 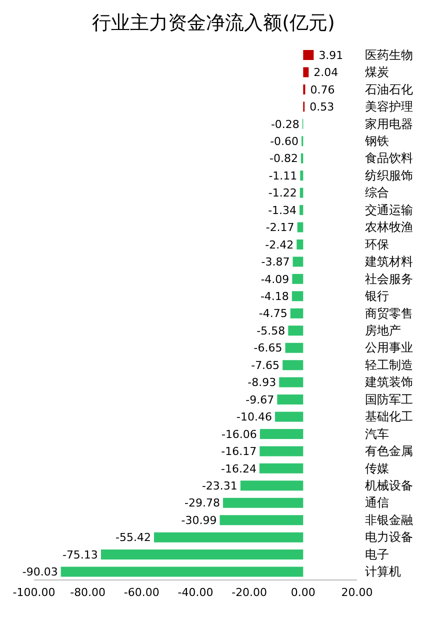 What do you see at coordinates (284, 141) in the screenshot?
I see `data-label: -0.60` at bounding box center [284, 141].